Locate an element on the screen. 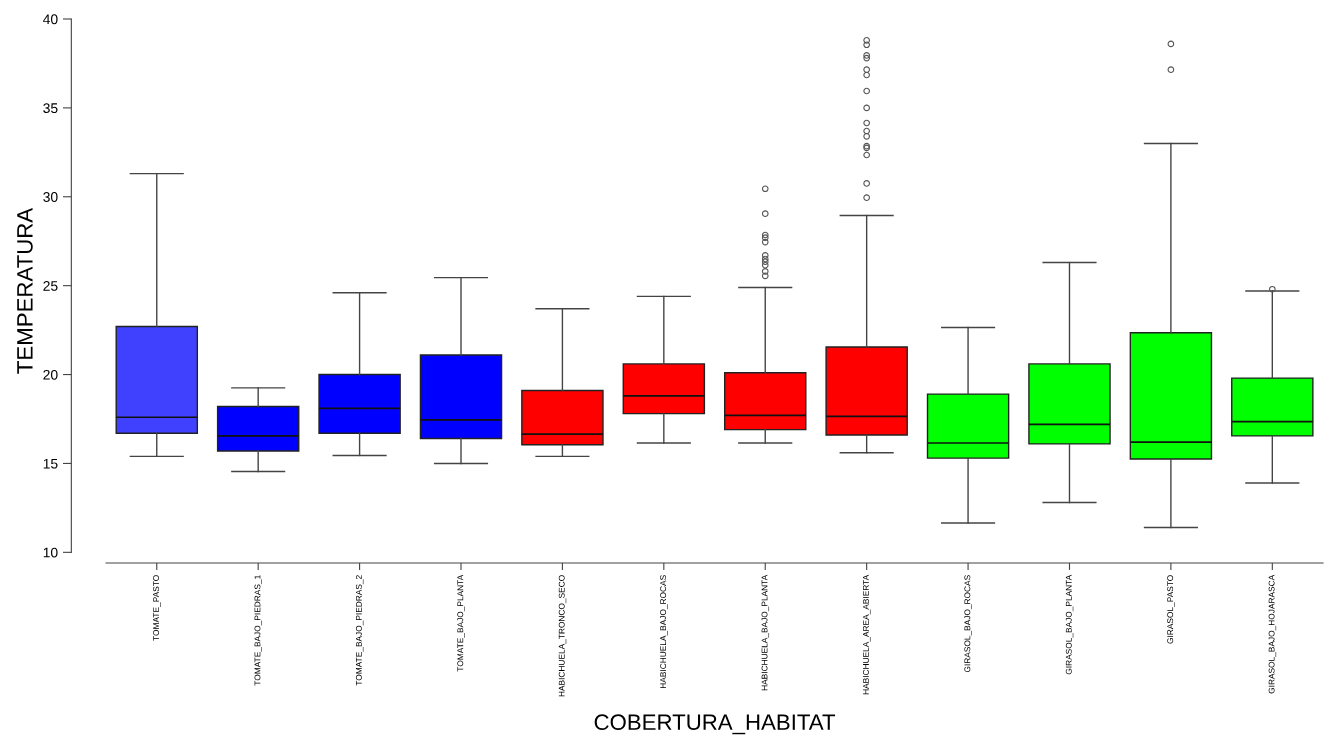 This screenshot has width=1329, height=745. x-tick-label: TOMATE_BAJO_PIEDRAS_2 is located at coordinates (359, 630).